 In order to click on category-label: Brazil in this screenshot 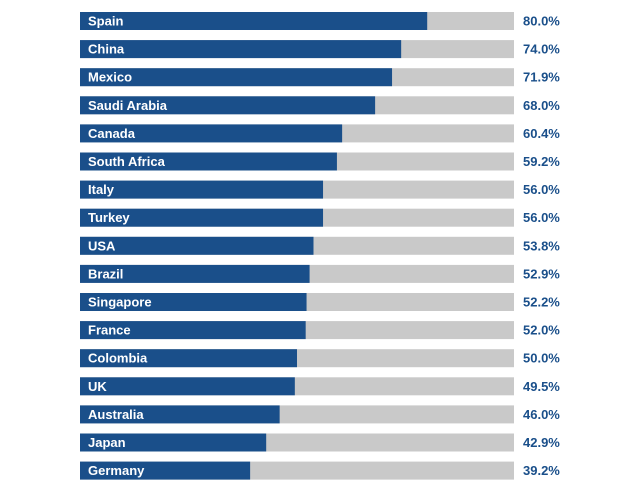, I will do `click(105, 273)`.